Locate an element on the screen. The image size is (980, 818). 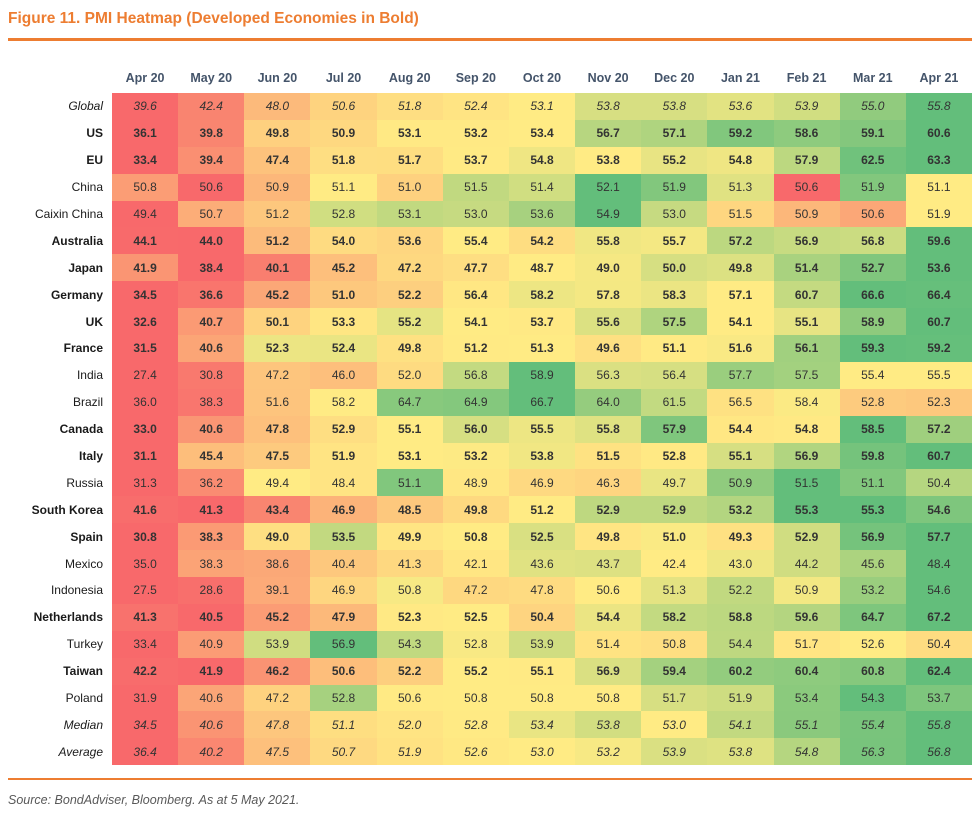
heatmap-cell: 61.5 is located at coordinates (674, 402).